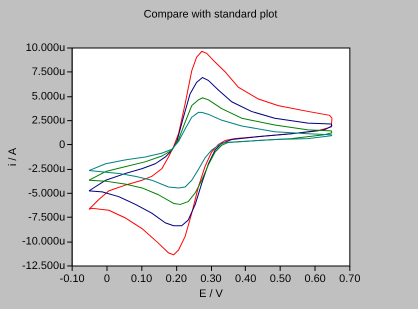 Image resolution: width=418 pixels, height=327 pixels. What do you see at coordinates (107, 278) in the screenshot?
I see `x-tick-label: 0` at bounding box center [107, 278].